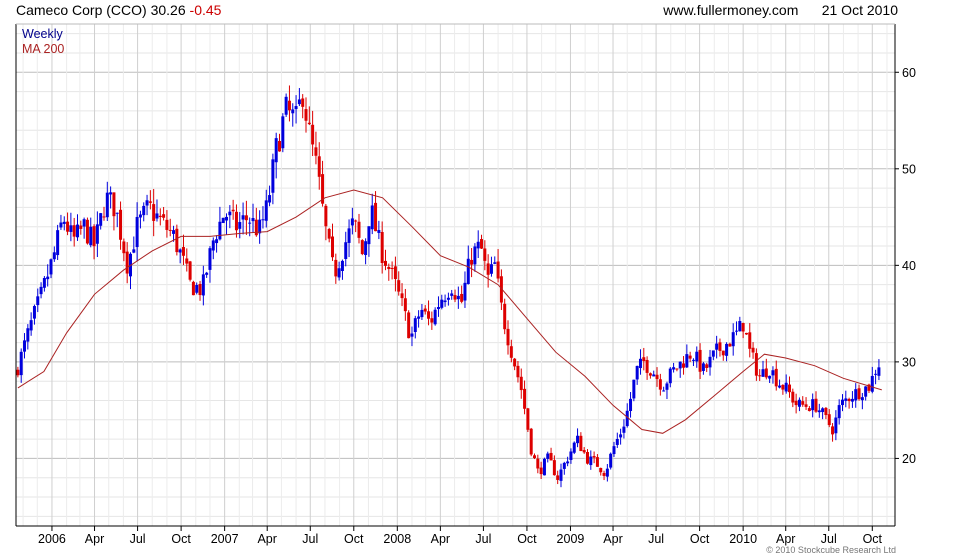 The width and height of the screenshot is (980, 560). What do you see at coordinates (731, 10) in the screenshot?
I see `site-url: www.fullermoney.com` at bounding box center [731, 10].